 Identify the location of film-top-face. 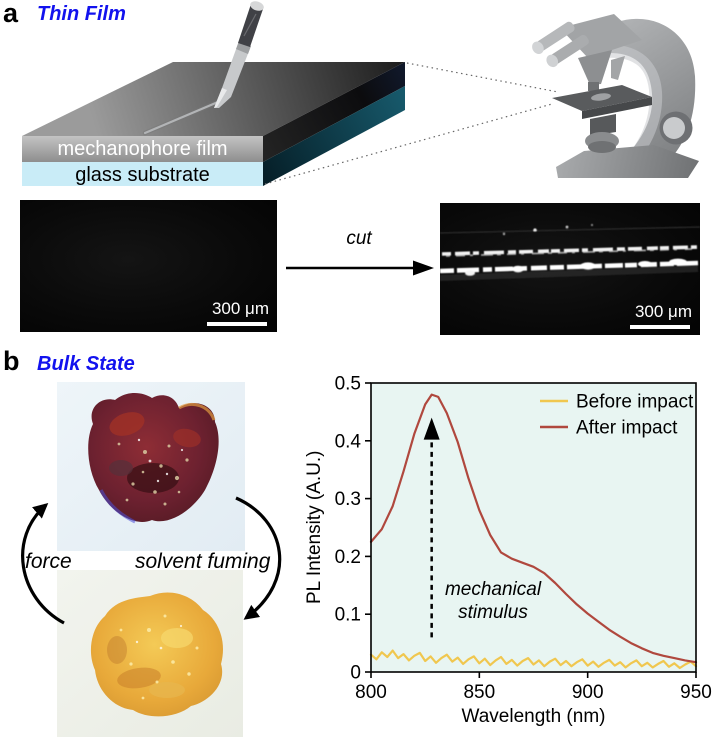
(213, 99).